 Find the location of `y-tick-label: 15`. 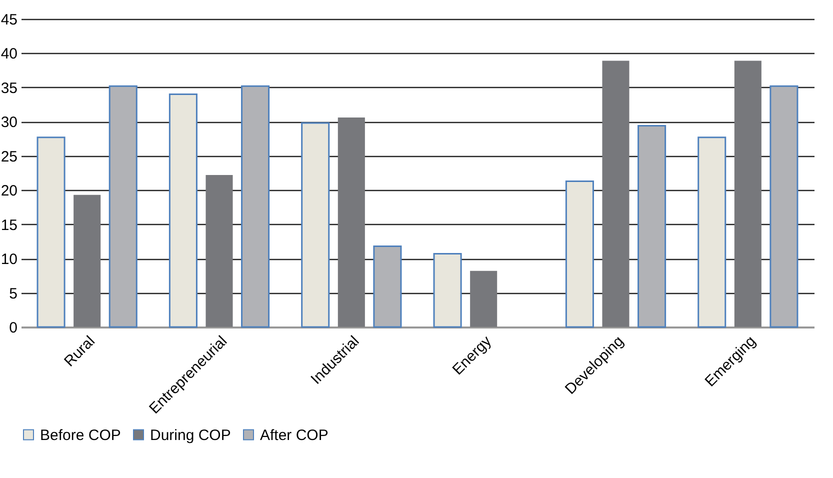

y-tick-label: 15 is located at coordinates (9, 225).